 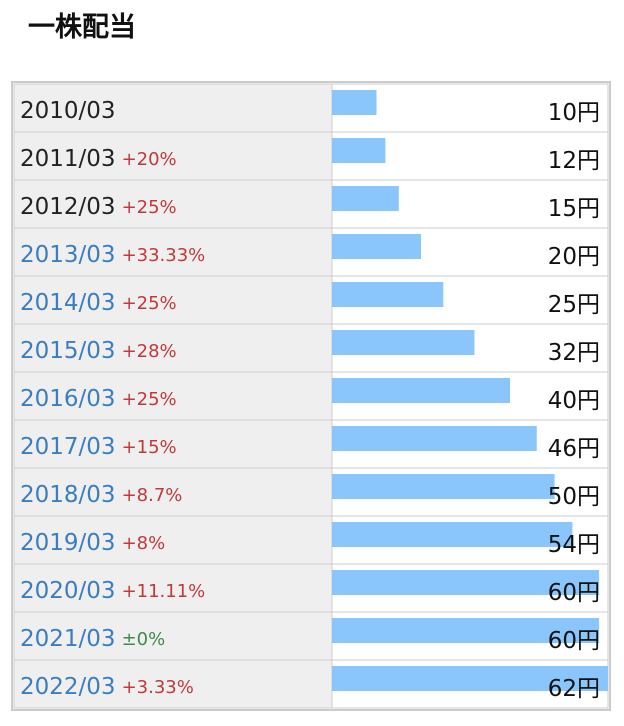 What do you see at coordinates (574, 257) in the screenshot?
I see `value-label: 20円` at bounding box center [574, 257].